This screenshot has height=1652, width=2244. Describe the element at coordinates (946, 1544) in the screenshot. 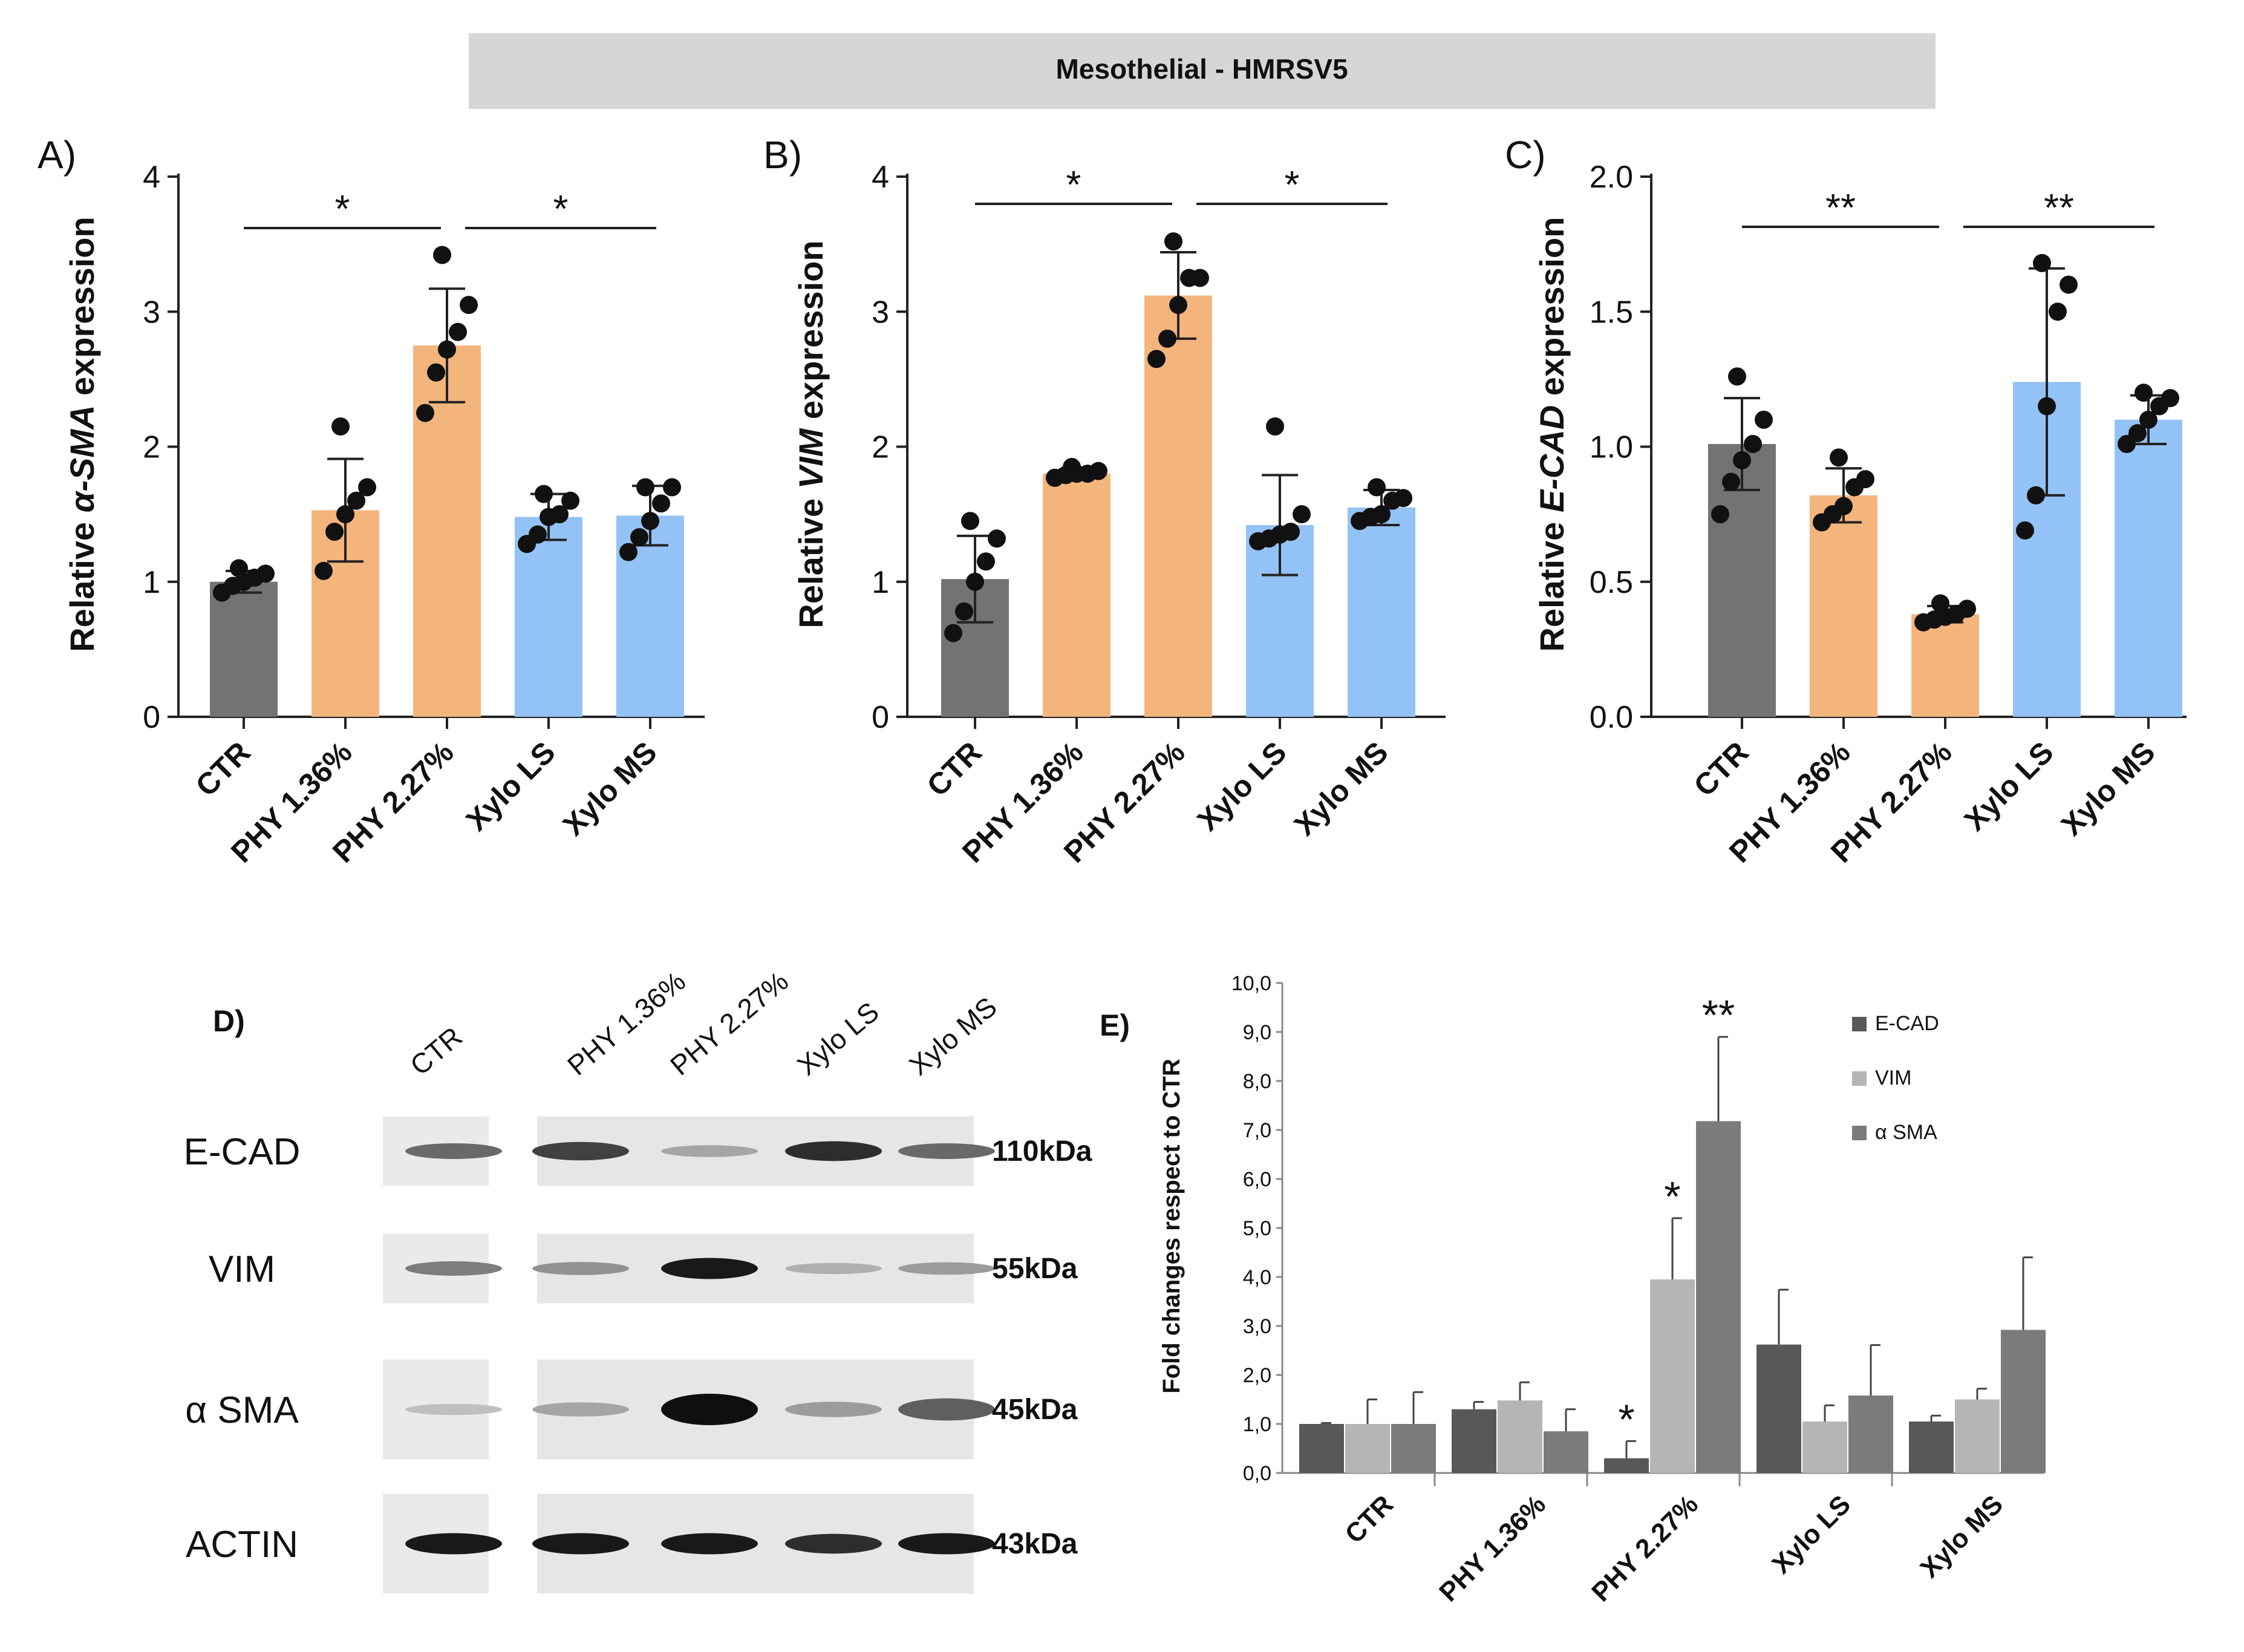

I see `blot-band-actin-xylo-ms` at that location.